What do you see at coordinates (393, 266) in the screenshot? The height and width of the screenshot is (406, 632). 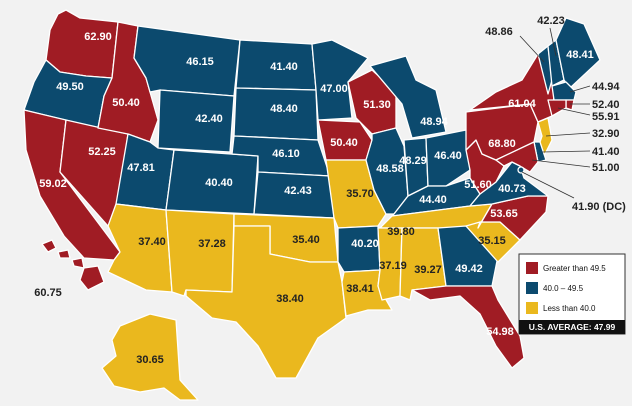 I see `value-label-ms: 37.19` at bounding box center [393, 266].